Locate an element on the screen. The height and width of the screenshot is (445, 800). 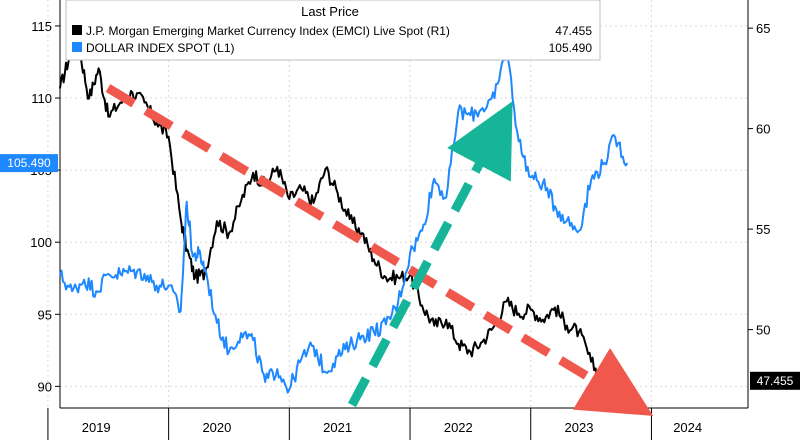
right-tick-label-55: 55 is located at coordinates (763, 229).